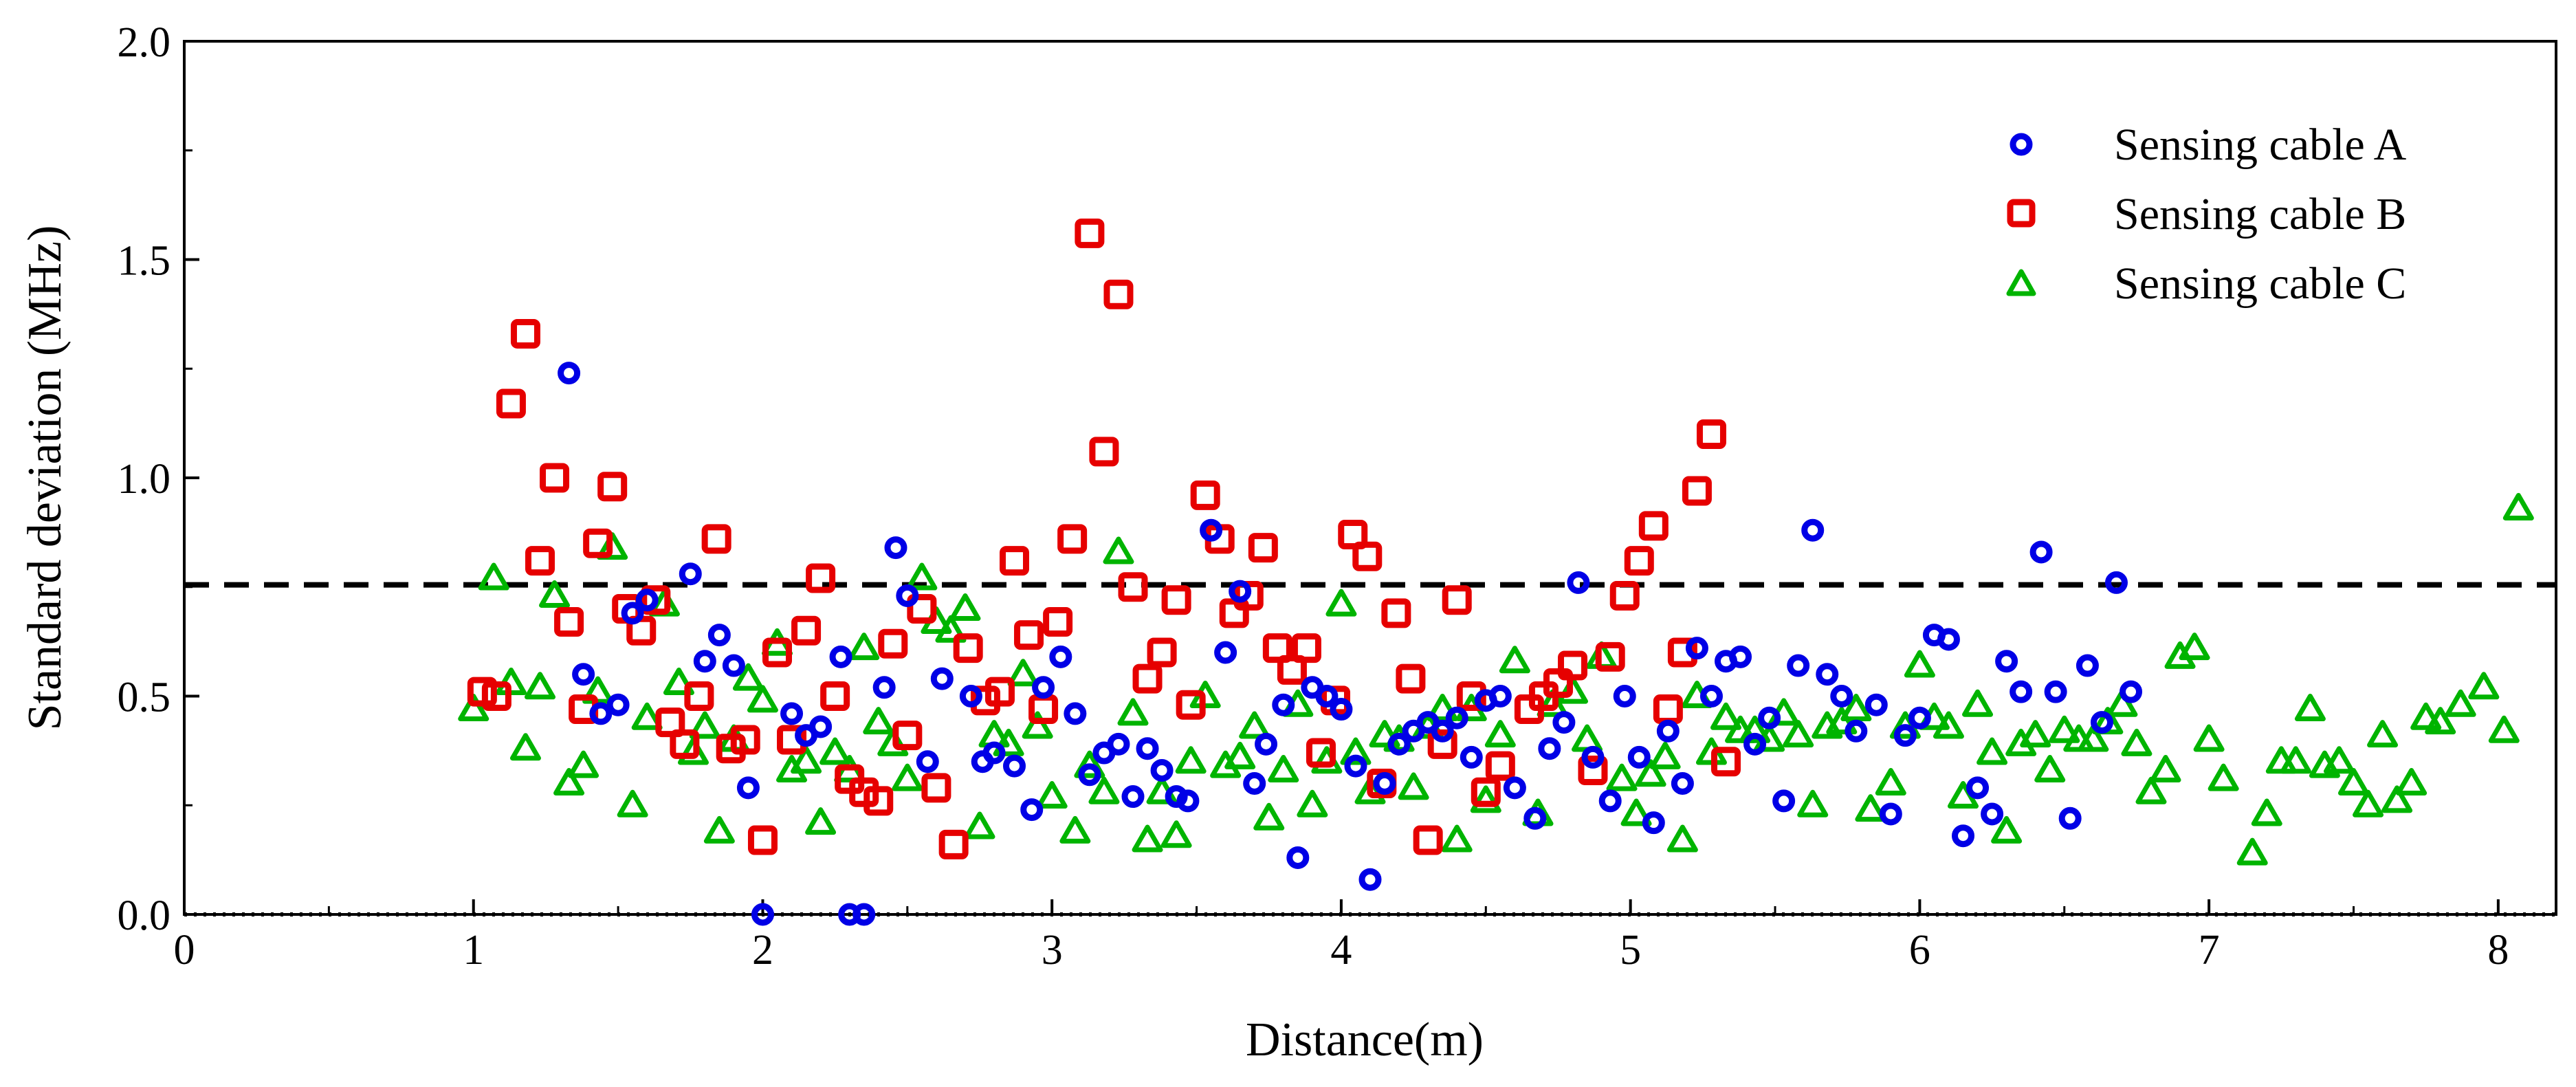 The height and width of the screenshot is (1087, 2576). What do you see at coordinates (144, 479) in the screenshot?
I see `y-tick-label: 1.0` at bounding box center [144, 479].